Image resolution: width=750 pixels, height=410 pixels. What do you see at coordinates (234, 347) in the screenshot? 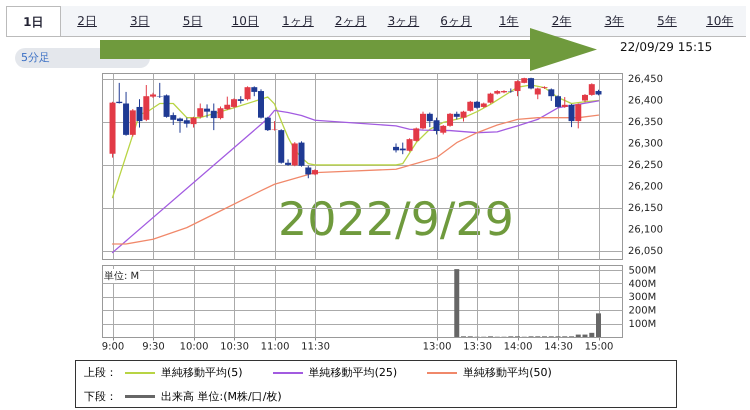
I see `x-tick-label: 10:30` at bounding box center [234, 347].